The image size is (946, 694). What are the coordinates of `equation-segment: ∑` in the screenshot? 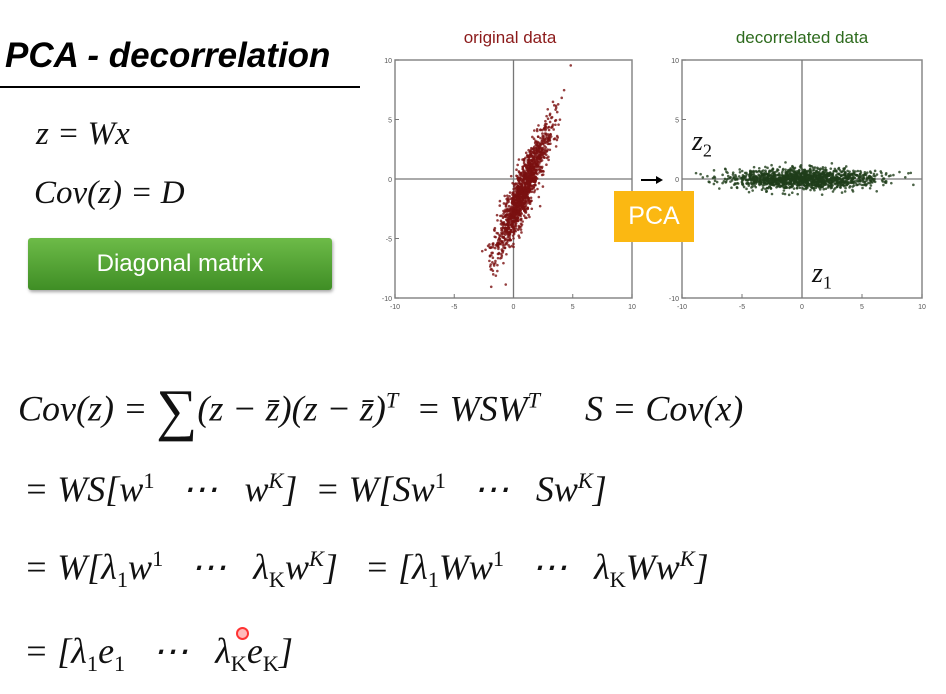 It's located at (177, 410).